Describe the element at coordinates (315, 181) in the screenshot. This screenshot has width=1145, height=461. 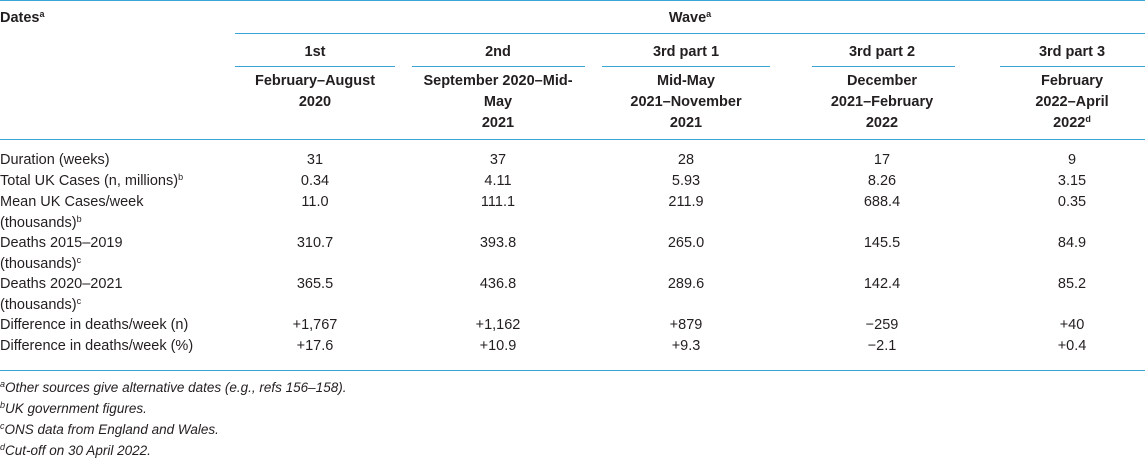
I see `table-cell: 0.34` at that location.